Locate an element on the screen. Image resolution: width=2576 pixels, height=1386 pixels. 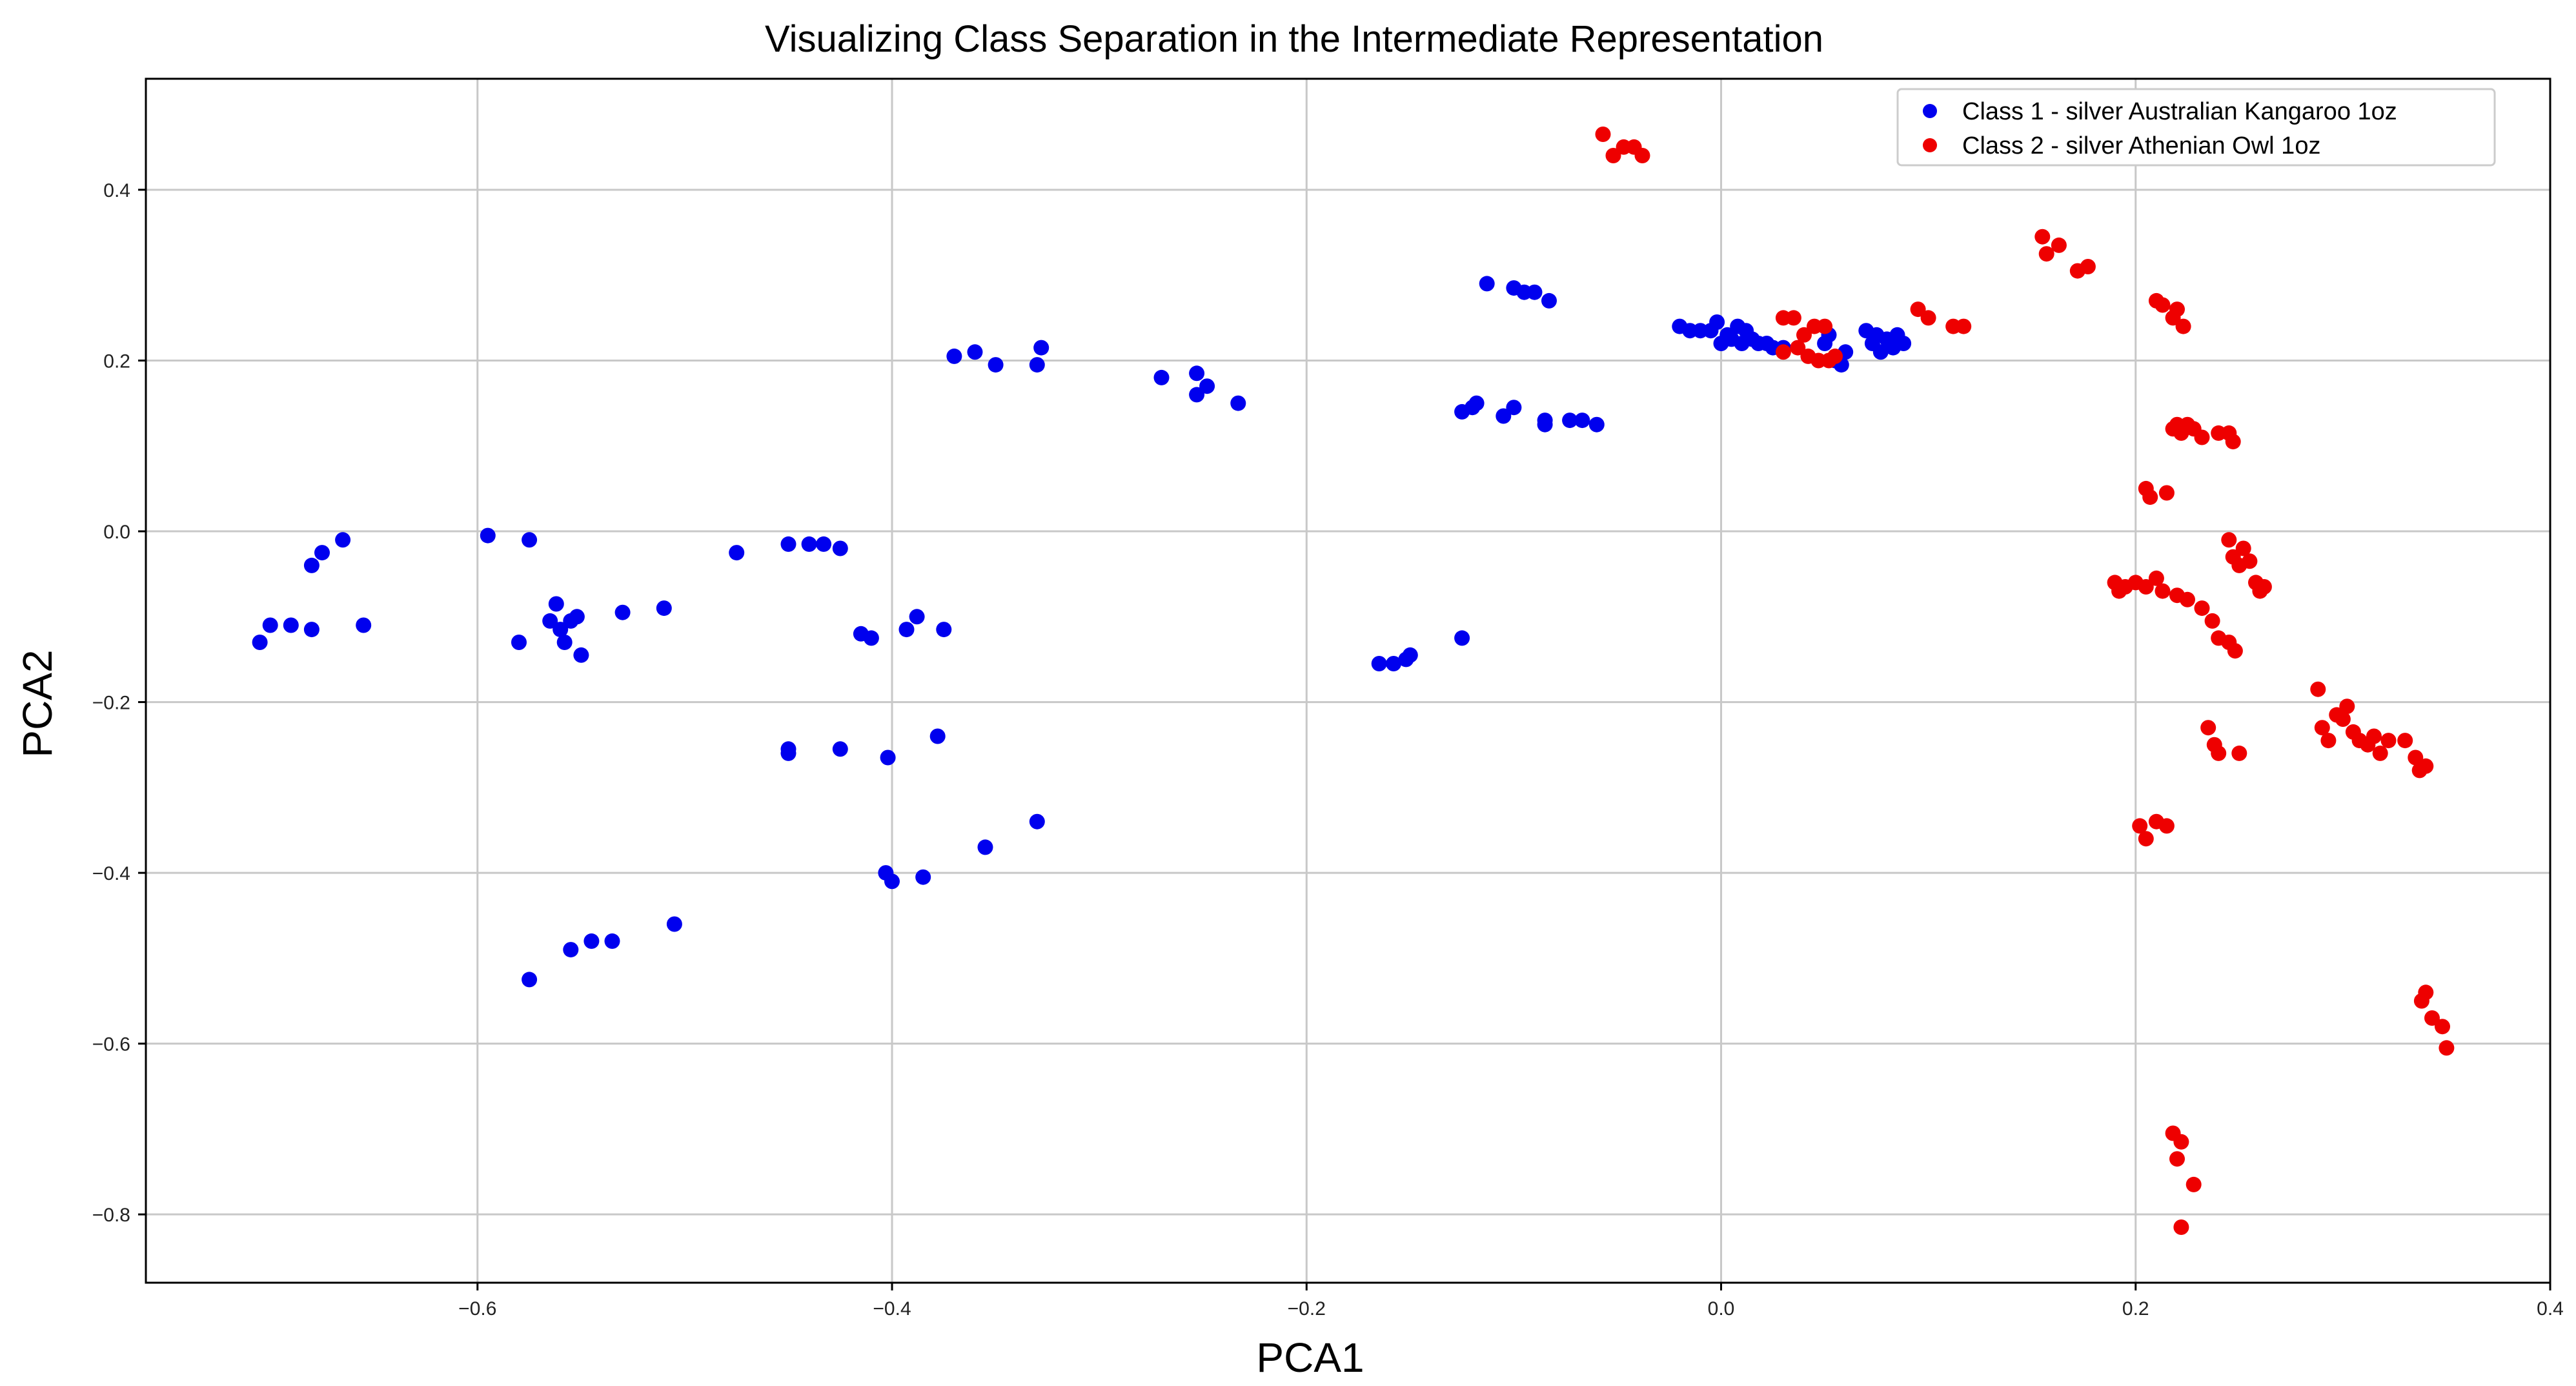
y-tick-label: −0.6 is located at coordinates (111, 1044).